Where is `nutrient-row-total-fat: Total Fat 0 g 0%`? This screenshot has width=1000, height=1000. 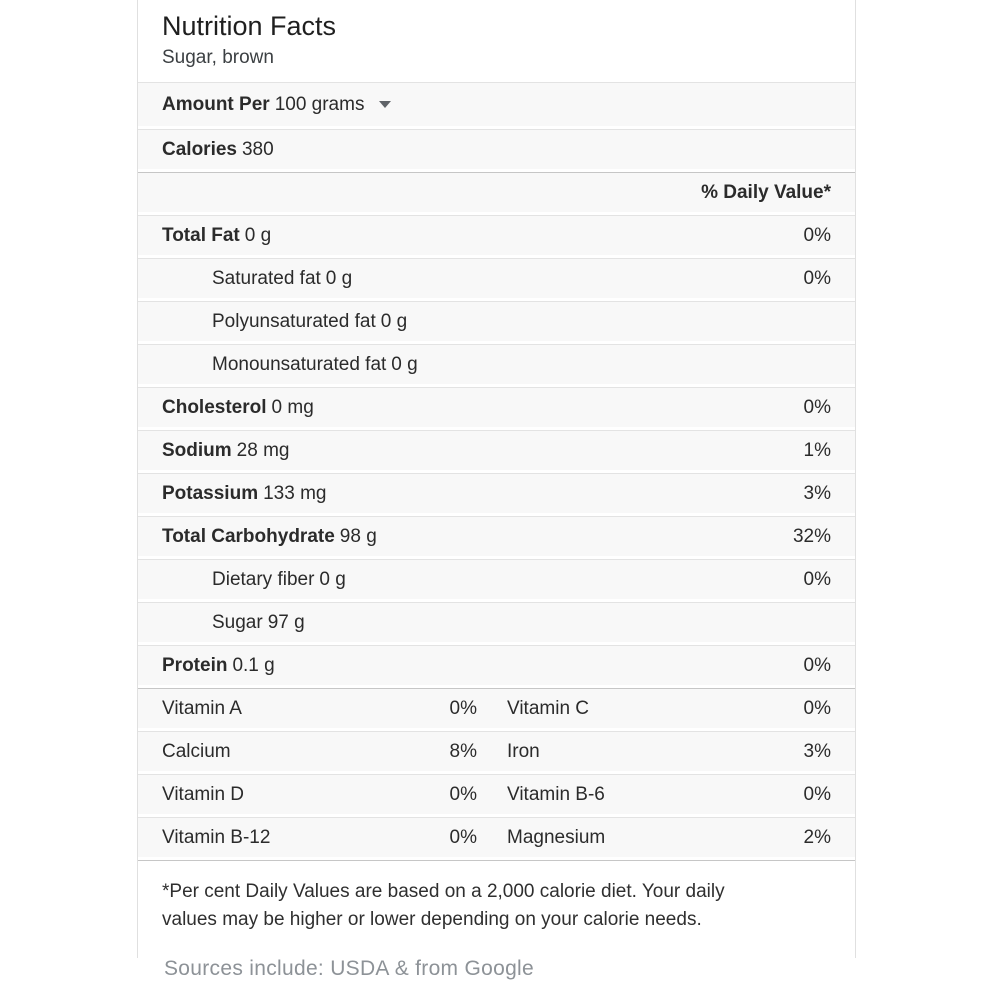
nutrient-row-total-fat: Total Fat 0 g 0% is located at coordinates (496, 235).